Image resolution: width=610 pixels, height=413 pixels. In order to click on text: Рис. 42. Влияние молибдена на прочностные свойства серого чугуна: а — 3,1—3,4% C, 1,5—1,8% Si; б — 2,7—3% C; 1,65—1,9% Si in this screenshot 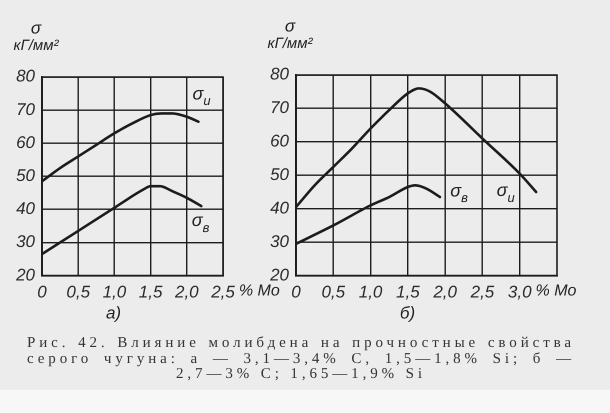, I will do `click(301, 358)`.